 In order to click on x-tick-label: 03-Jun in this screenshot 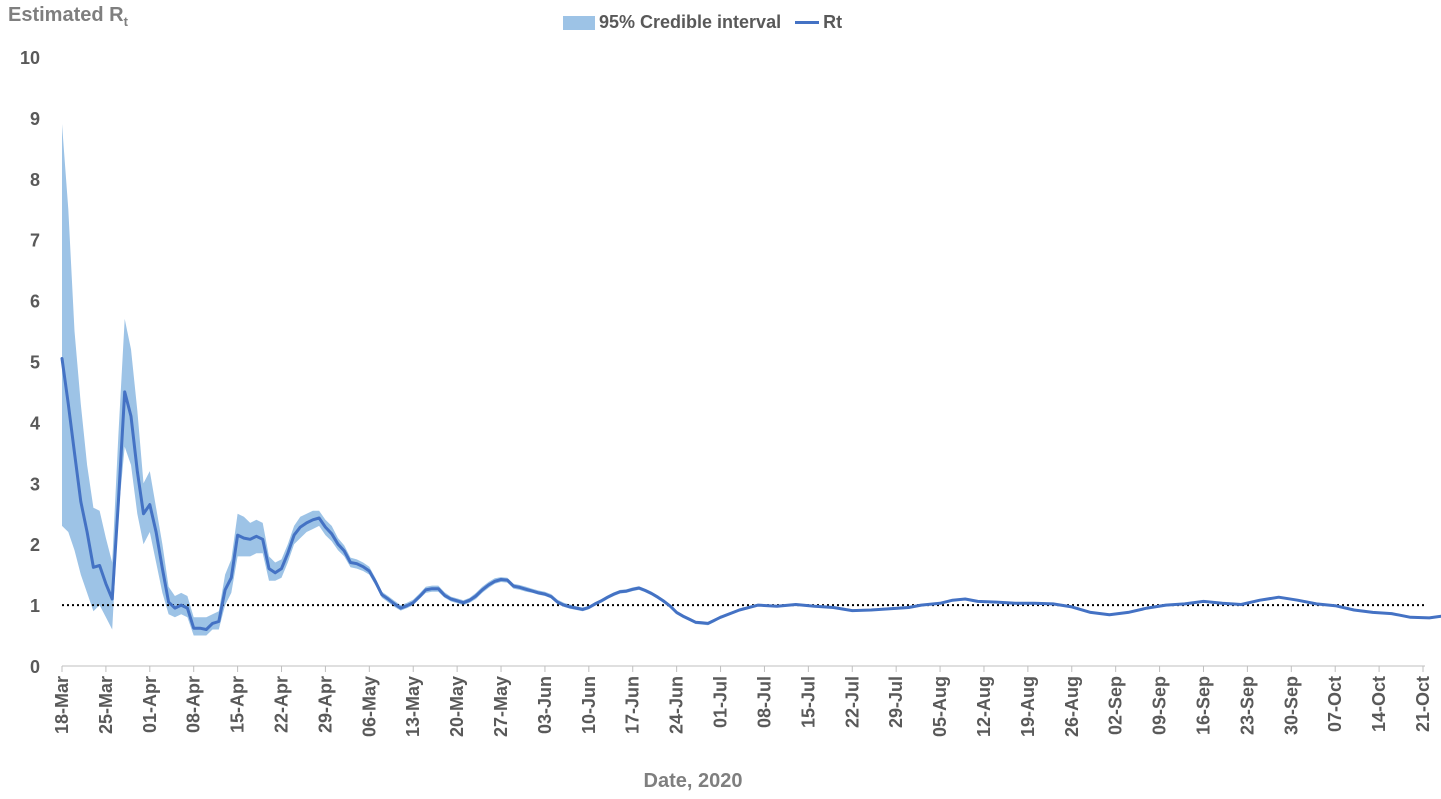, I will do `click(545, 705)`.